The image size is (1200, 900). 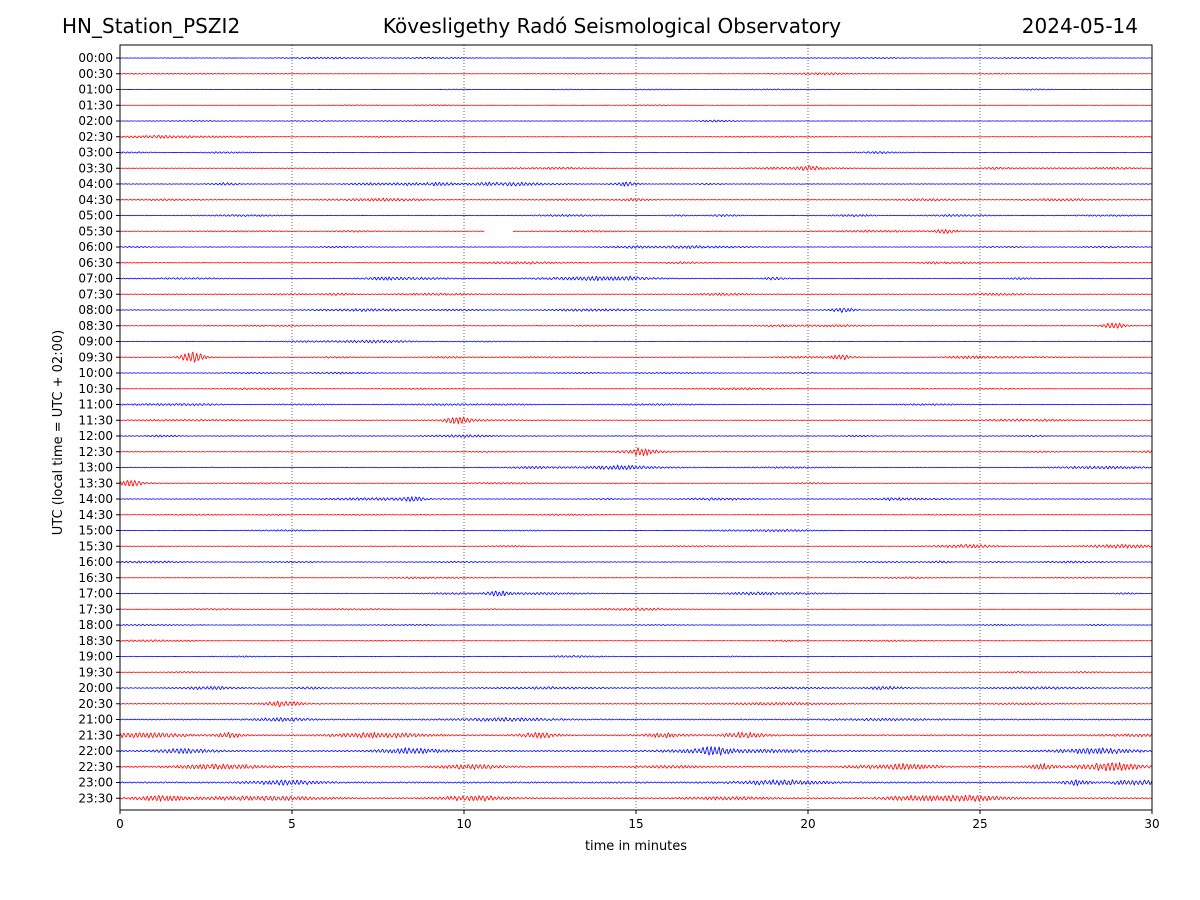 What do you see at coordinates (636, 656) in the screenshot?
I see `trace-1900` at bounding box center [636, 656].